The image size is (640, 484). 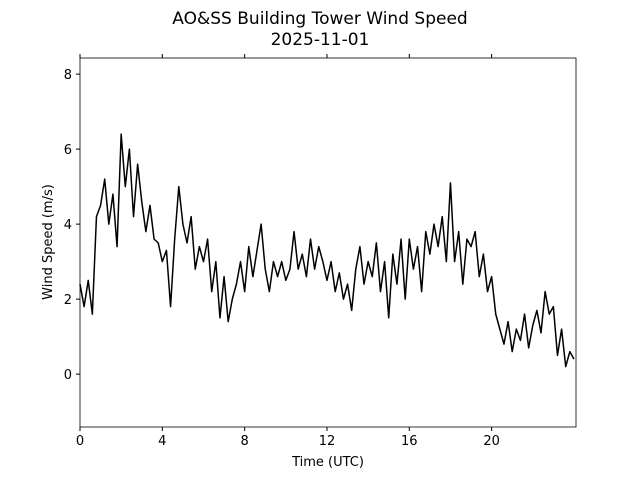 I want to click on chart-title: AO&SS Building Tower Wind Speed, so click(x=319, y=19).